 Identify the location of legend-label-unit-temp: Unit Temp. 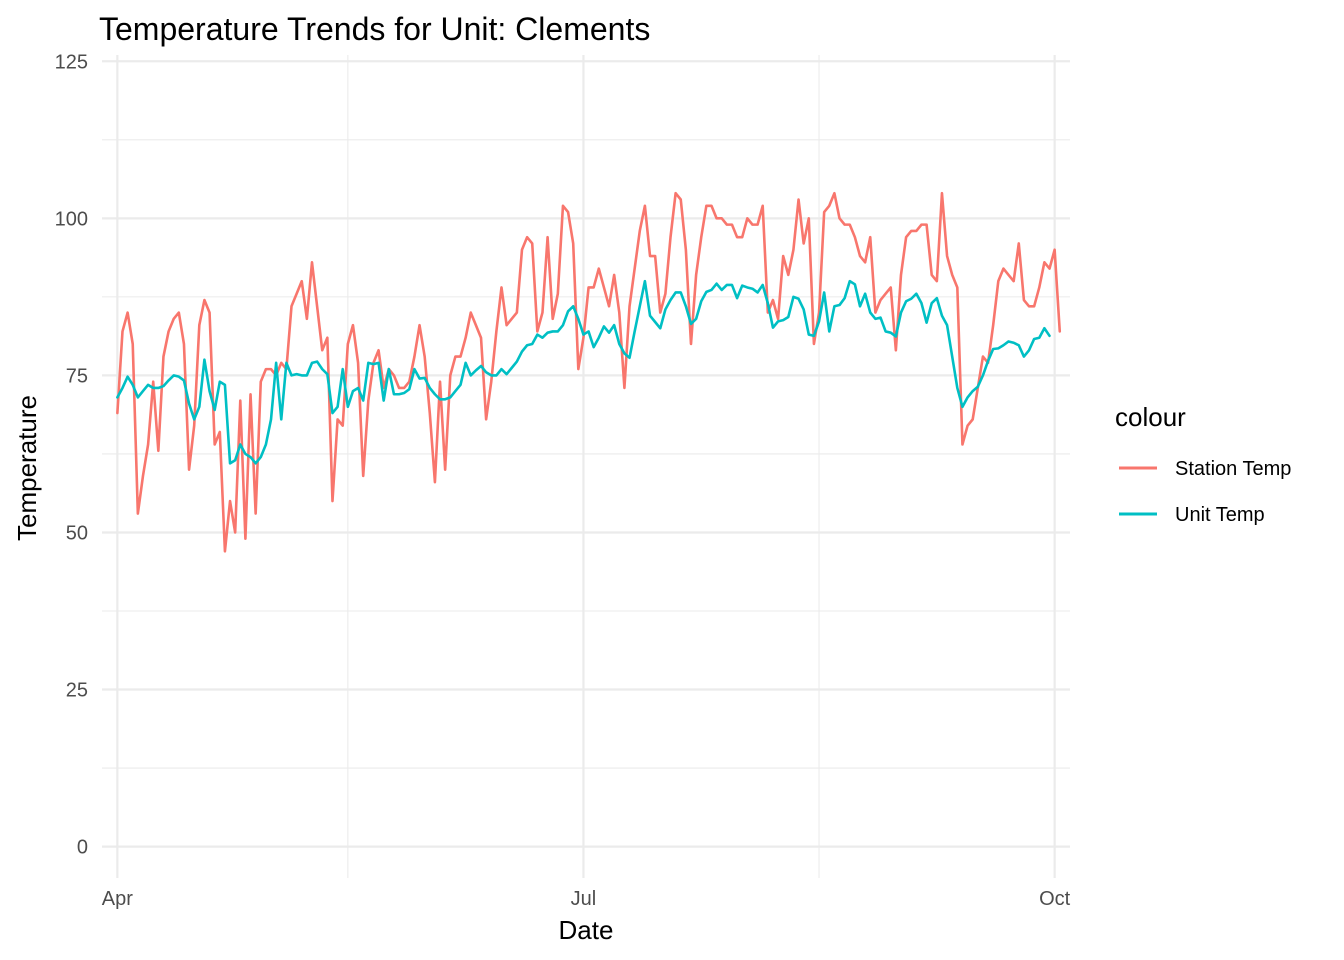
(1220, 515).